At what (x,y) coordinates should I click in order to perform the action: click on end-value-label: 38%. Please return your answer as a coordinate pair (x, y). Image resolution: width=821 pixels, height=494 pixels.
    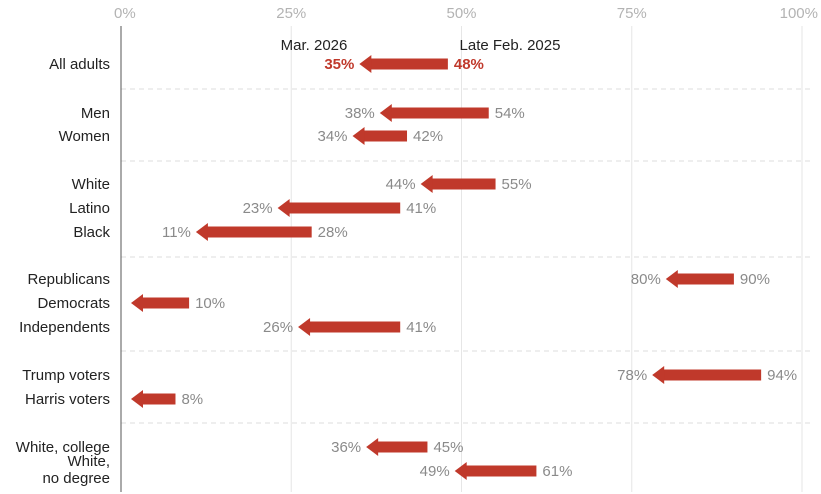
    Looking at the image, I should click on (360, 113).